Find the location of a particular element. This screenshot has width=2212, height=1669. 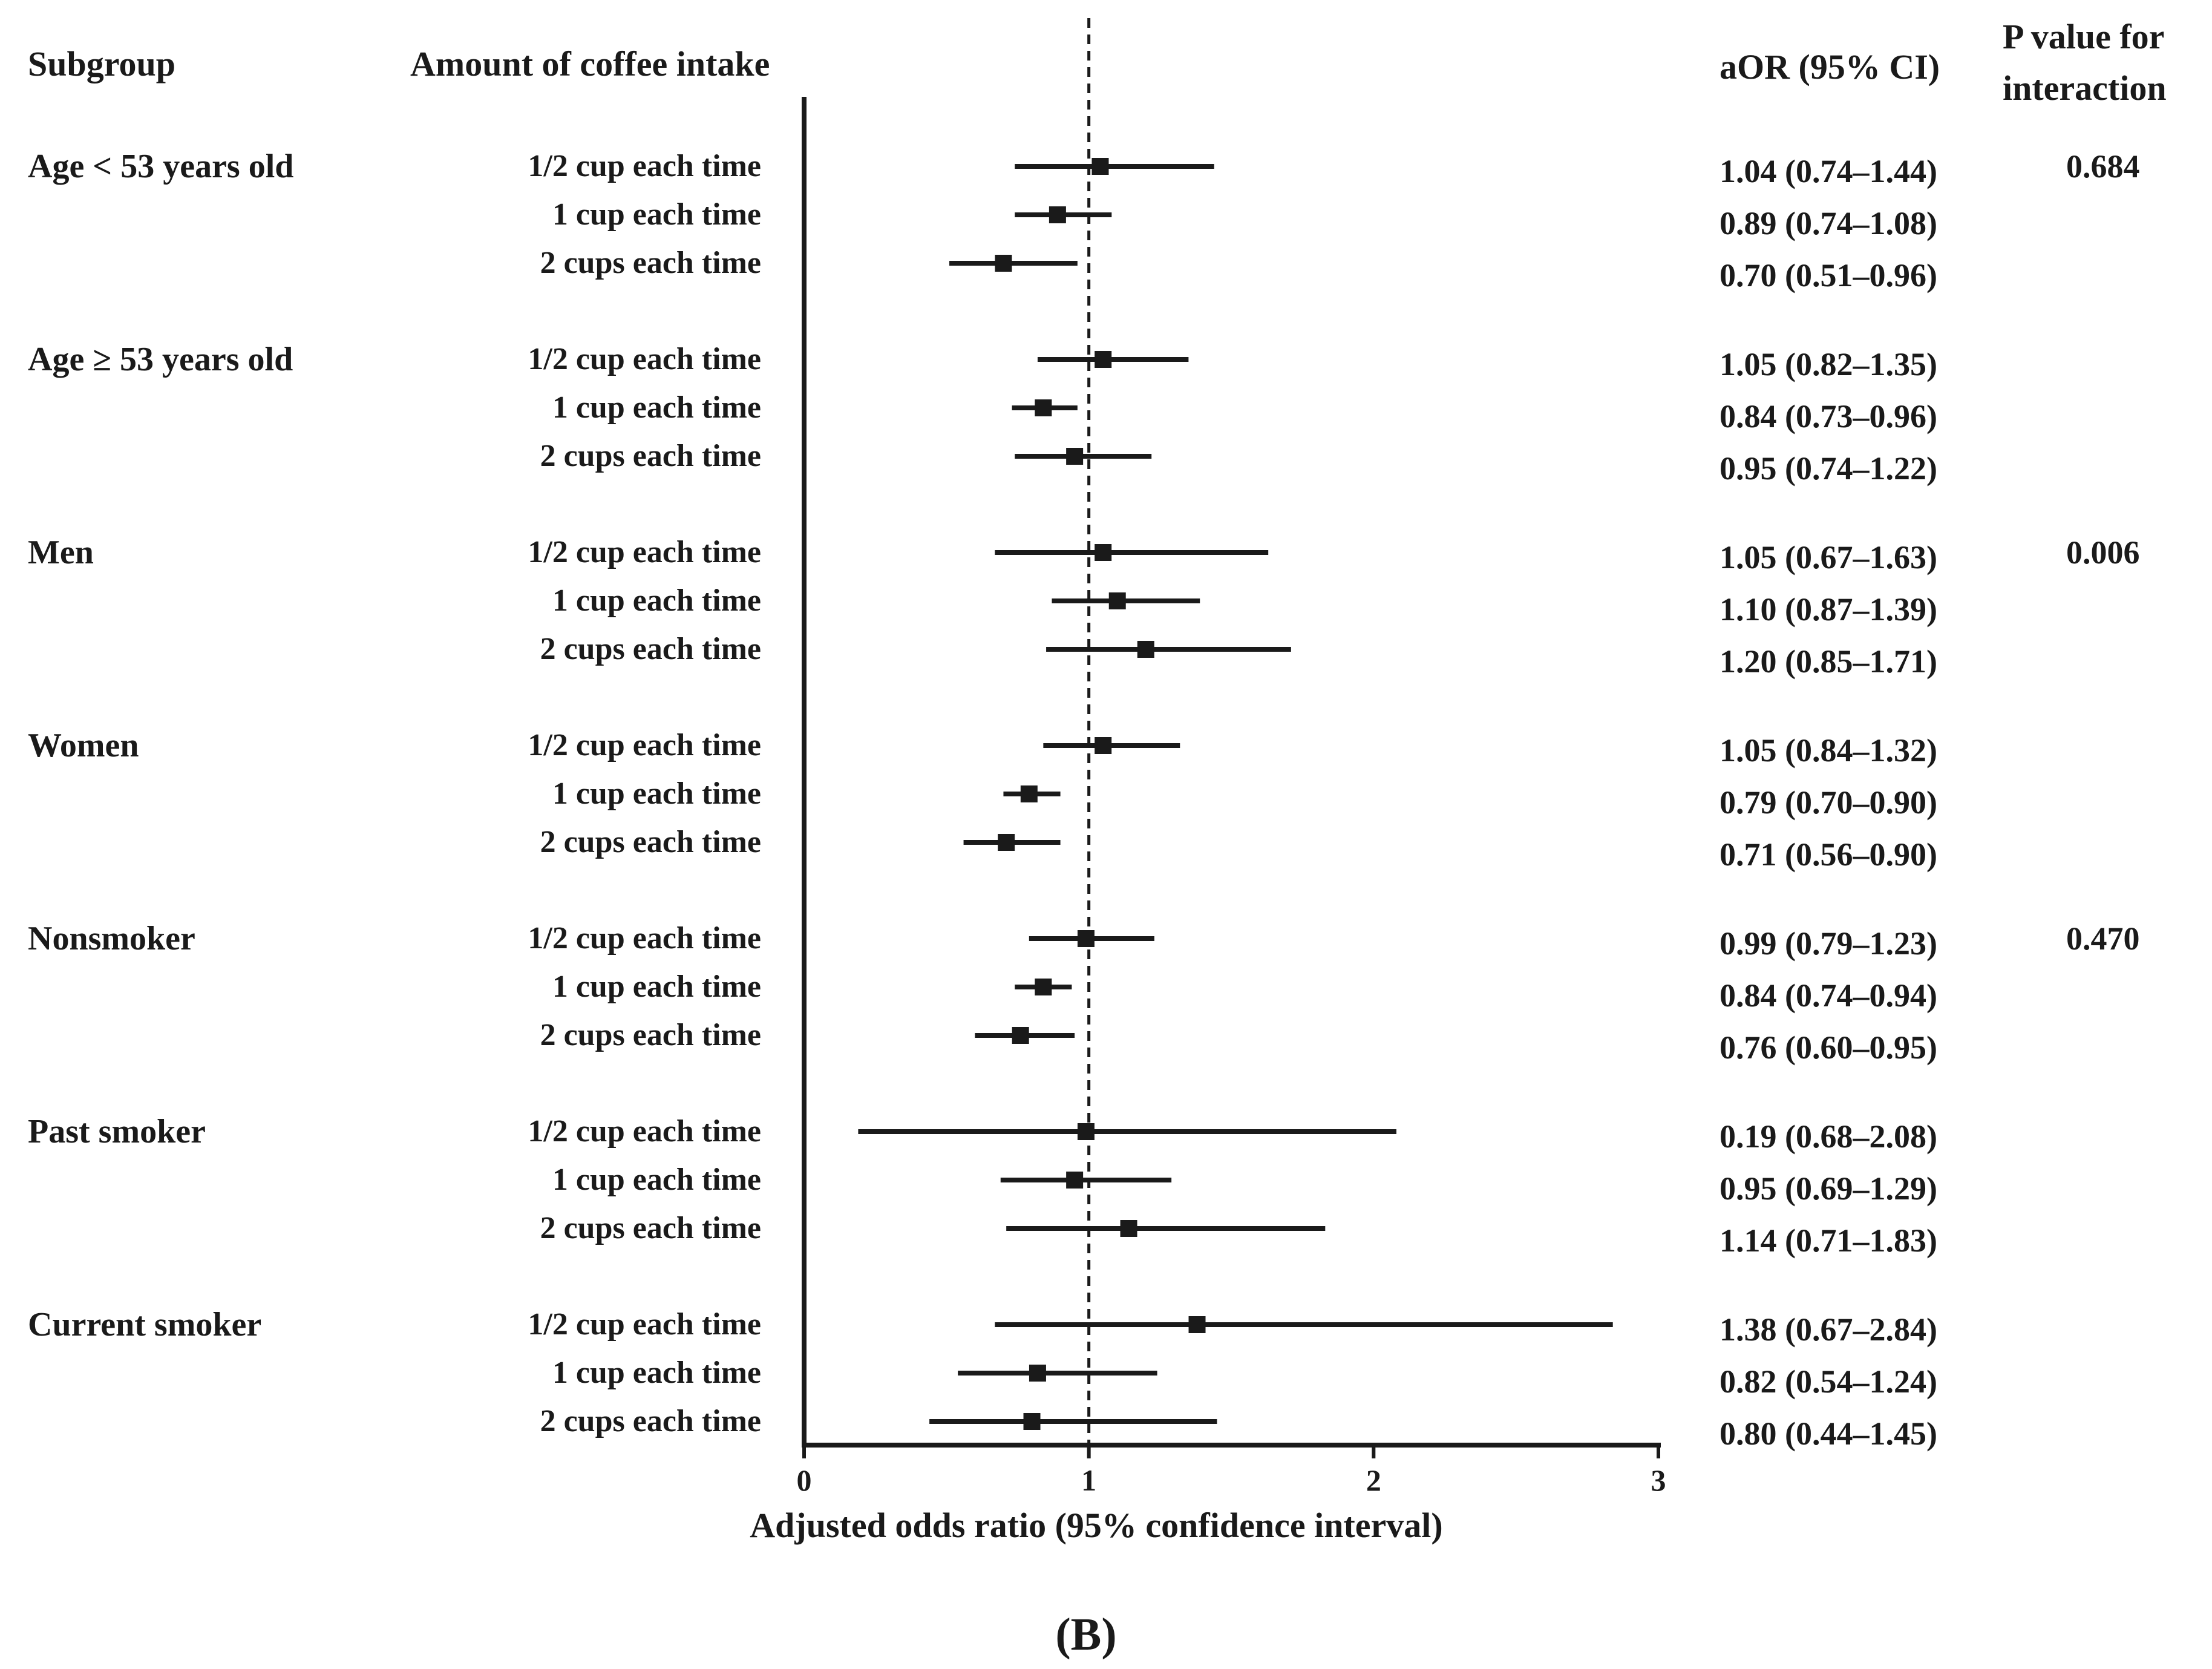

aor-ci-text: 0.76 (0.60–0.95) is located at coordinates (1828, 1047).